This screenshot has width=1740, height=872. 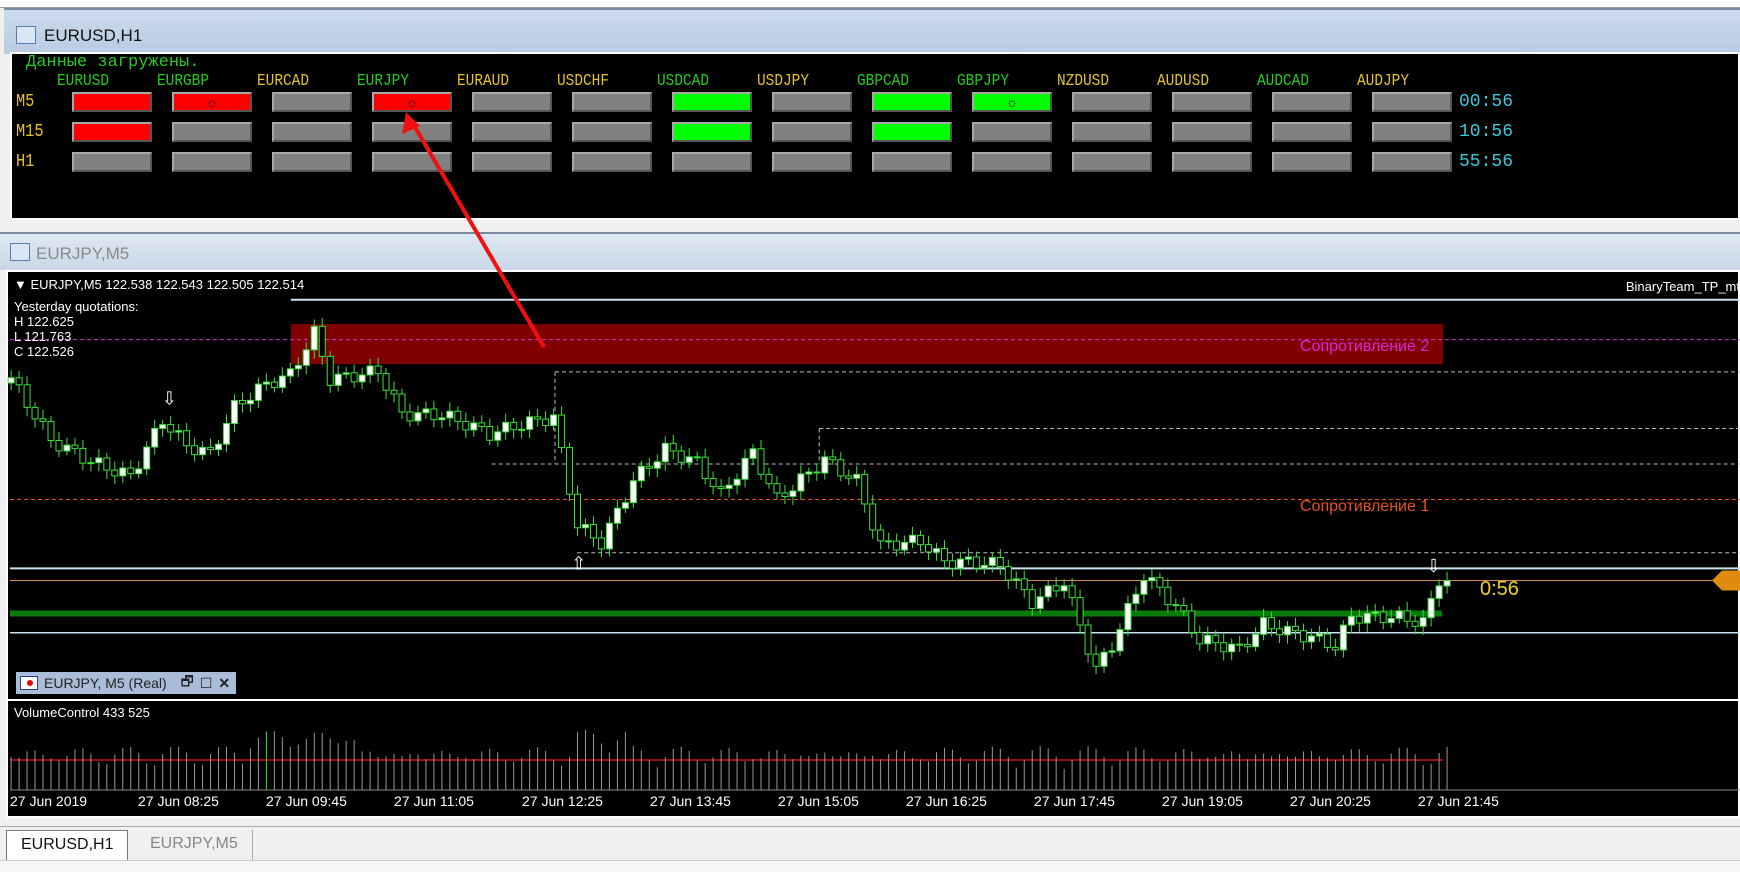 I want to click on tab-eurjpy-m5: EURJPY,M5, so click(x=194, y=845).